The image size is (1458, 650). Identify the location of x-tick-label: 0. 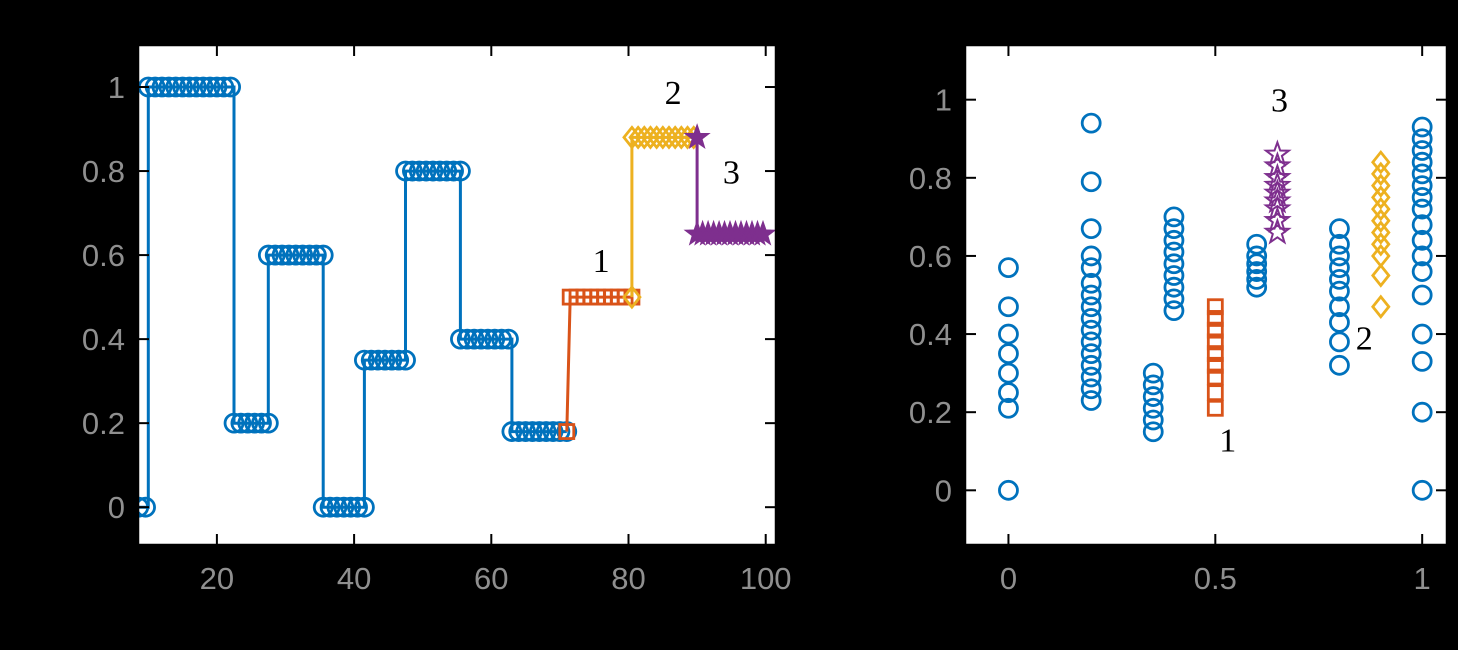
(1008, 578).